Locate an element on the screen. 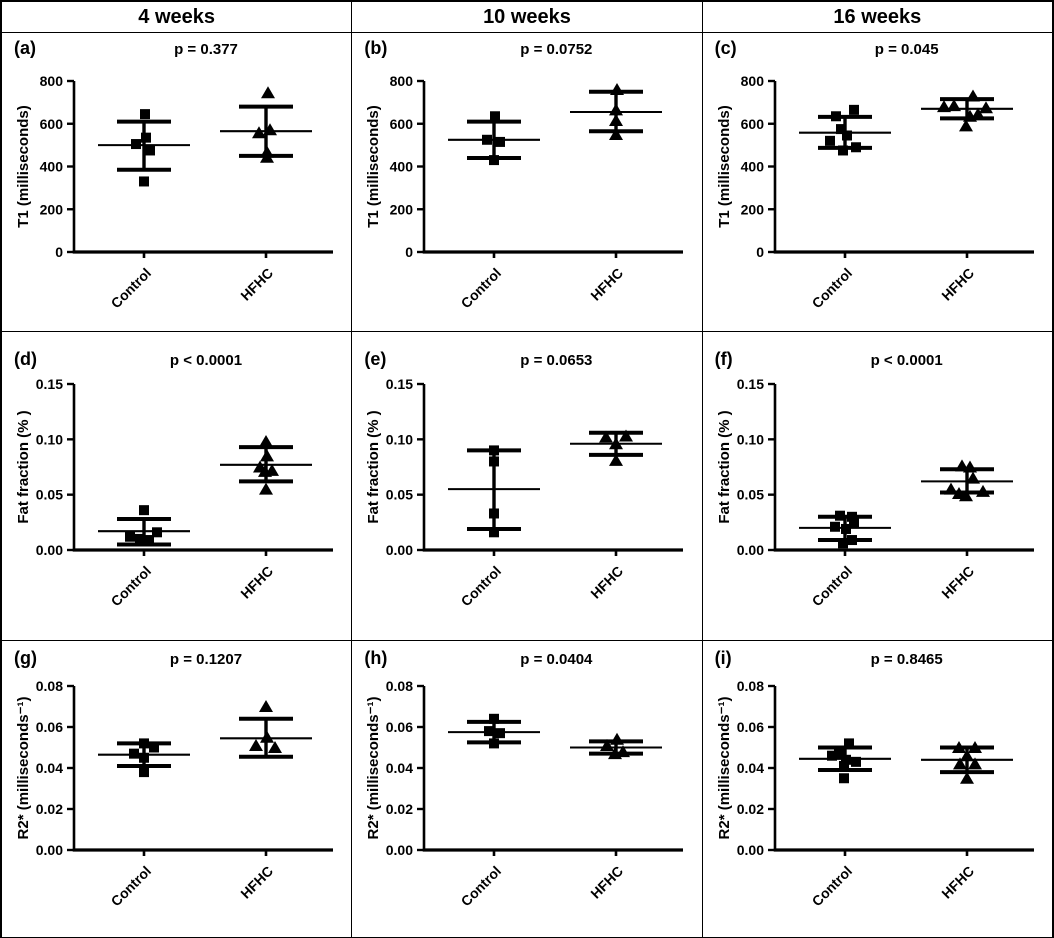  panel-label-f: (f) is located at coordinates (723, 359).